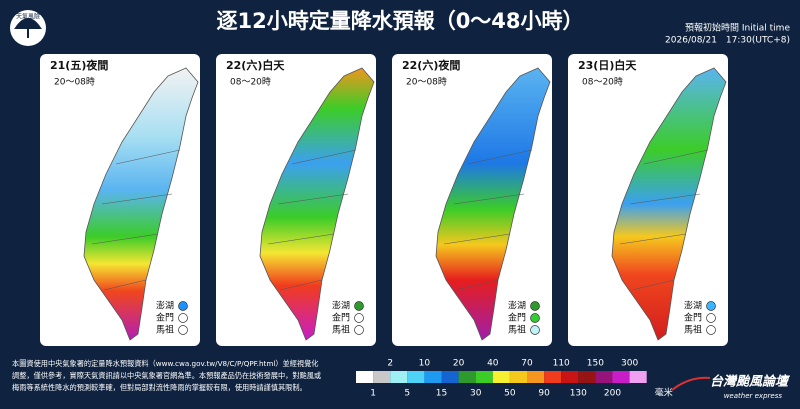 The width and height of the screenshot is (800, 409). What do you see at coordinates (544, 394) in the screenshot?
I see `scale-label: 90` at bounding box center [544, 394].